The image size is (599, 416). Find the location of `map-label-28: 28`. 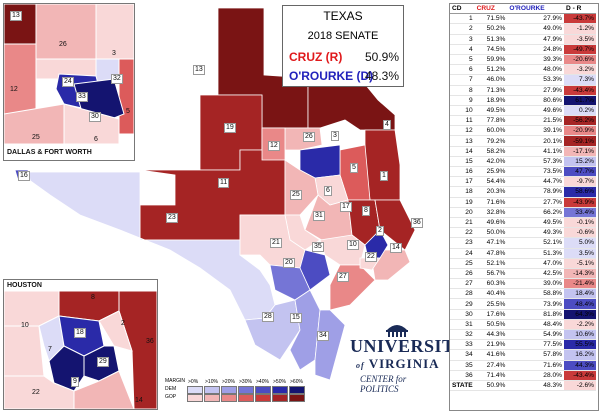

map-label-28: 28 is located at coordinates (268, 317).